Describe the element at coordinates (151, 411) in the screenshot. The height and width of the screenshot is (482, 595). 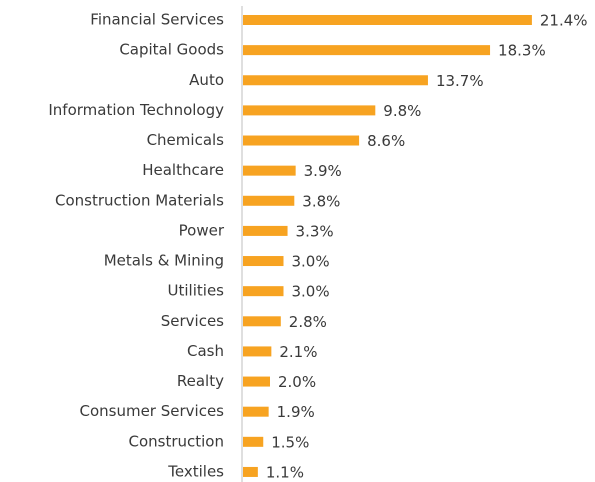
I see `category-label: Consumer Services` at that location.